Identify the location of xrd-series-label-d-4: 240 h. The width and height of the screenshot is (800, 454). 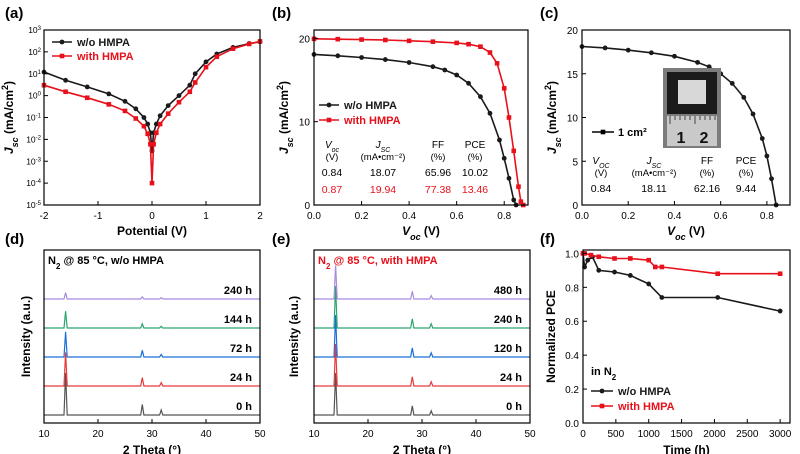
(238, 291).